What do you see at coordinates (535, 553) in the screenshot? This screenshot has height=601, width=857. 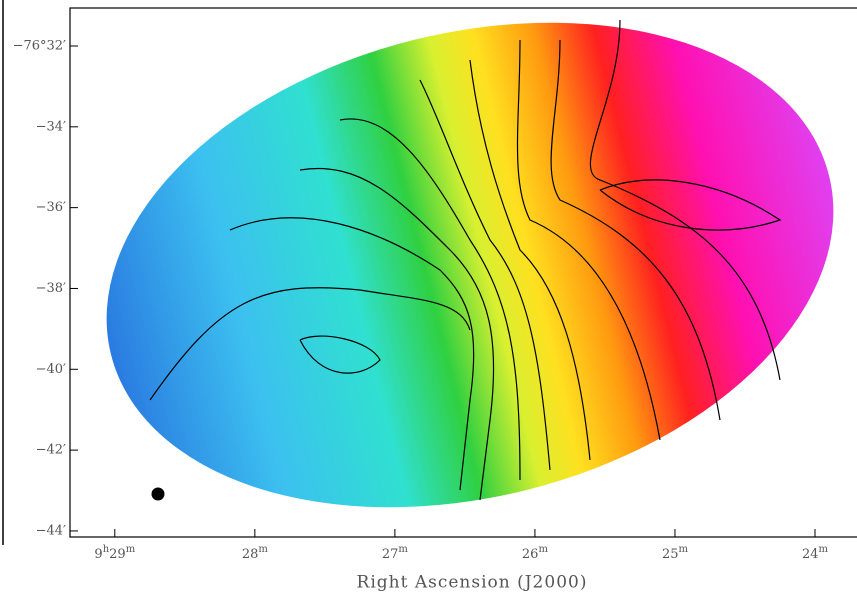 I see `x-tick-label: 26m` at bounding box center [535, 553].